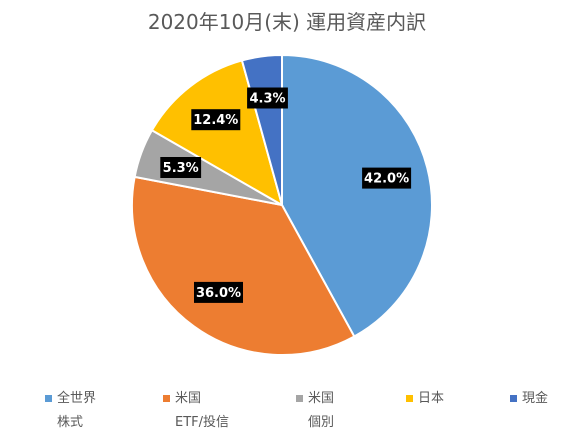 The image size is (574, 446). I want to click on data-label-nihon: 12.4%, so click(216, 120).